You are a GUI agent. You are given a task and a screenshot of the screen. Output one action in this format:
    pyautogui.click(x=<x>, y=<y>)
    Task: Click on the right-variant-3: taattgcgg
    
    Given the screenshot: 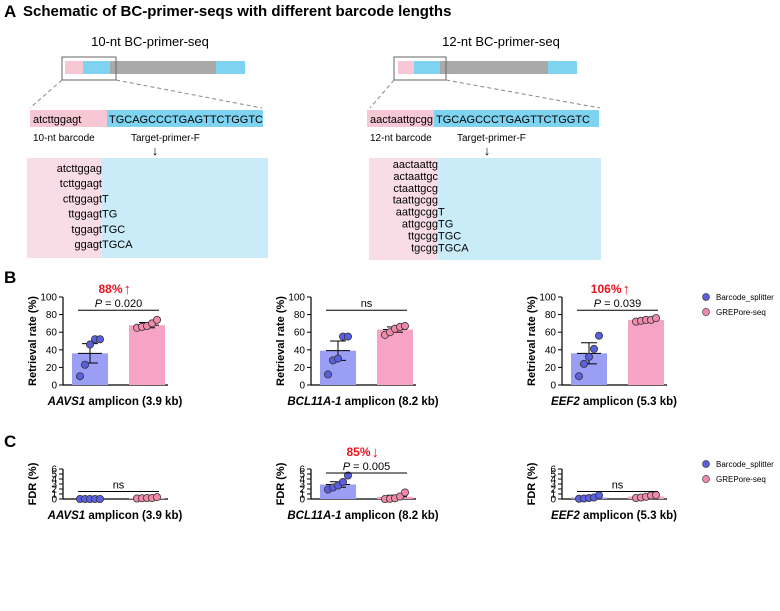 What is the action you would take?
    pyautogui.click(x=415, y=201)
    